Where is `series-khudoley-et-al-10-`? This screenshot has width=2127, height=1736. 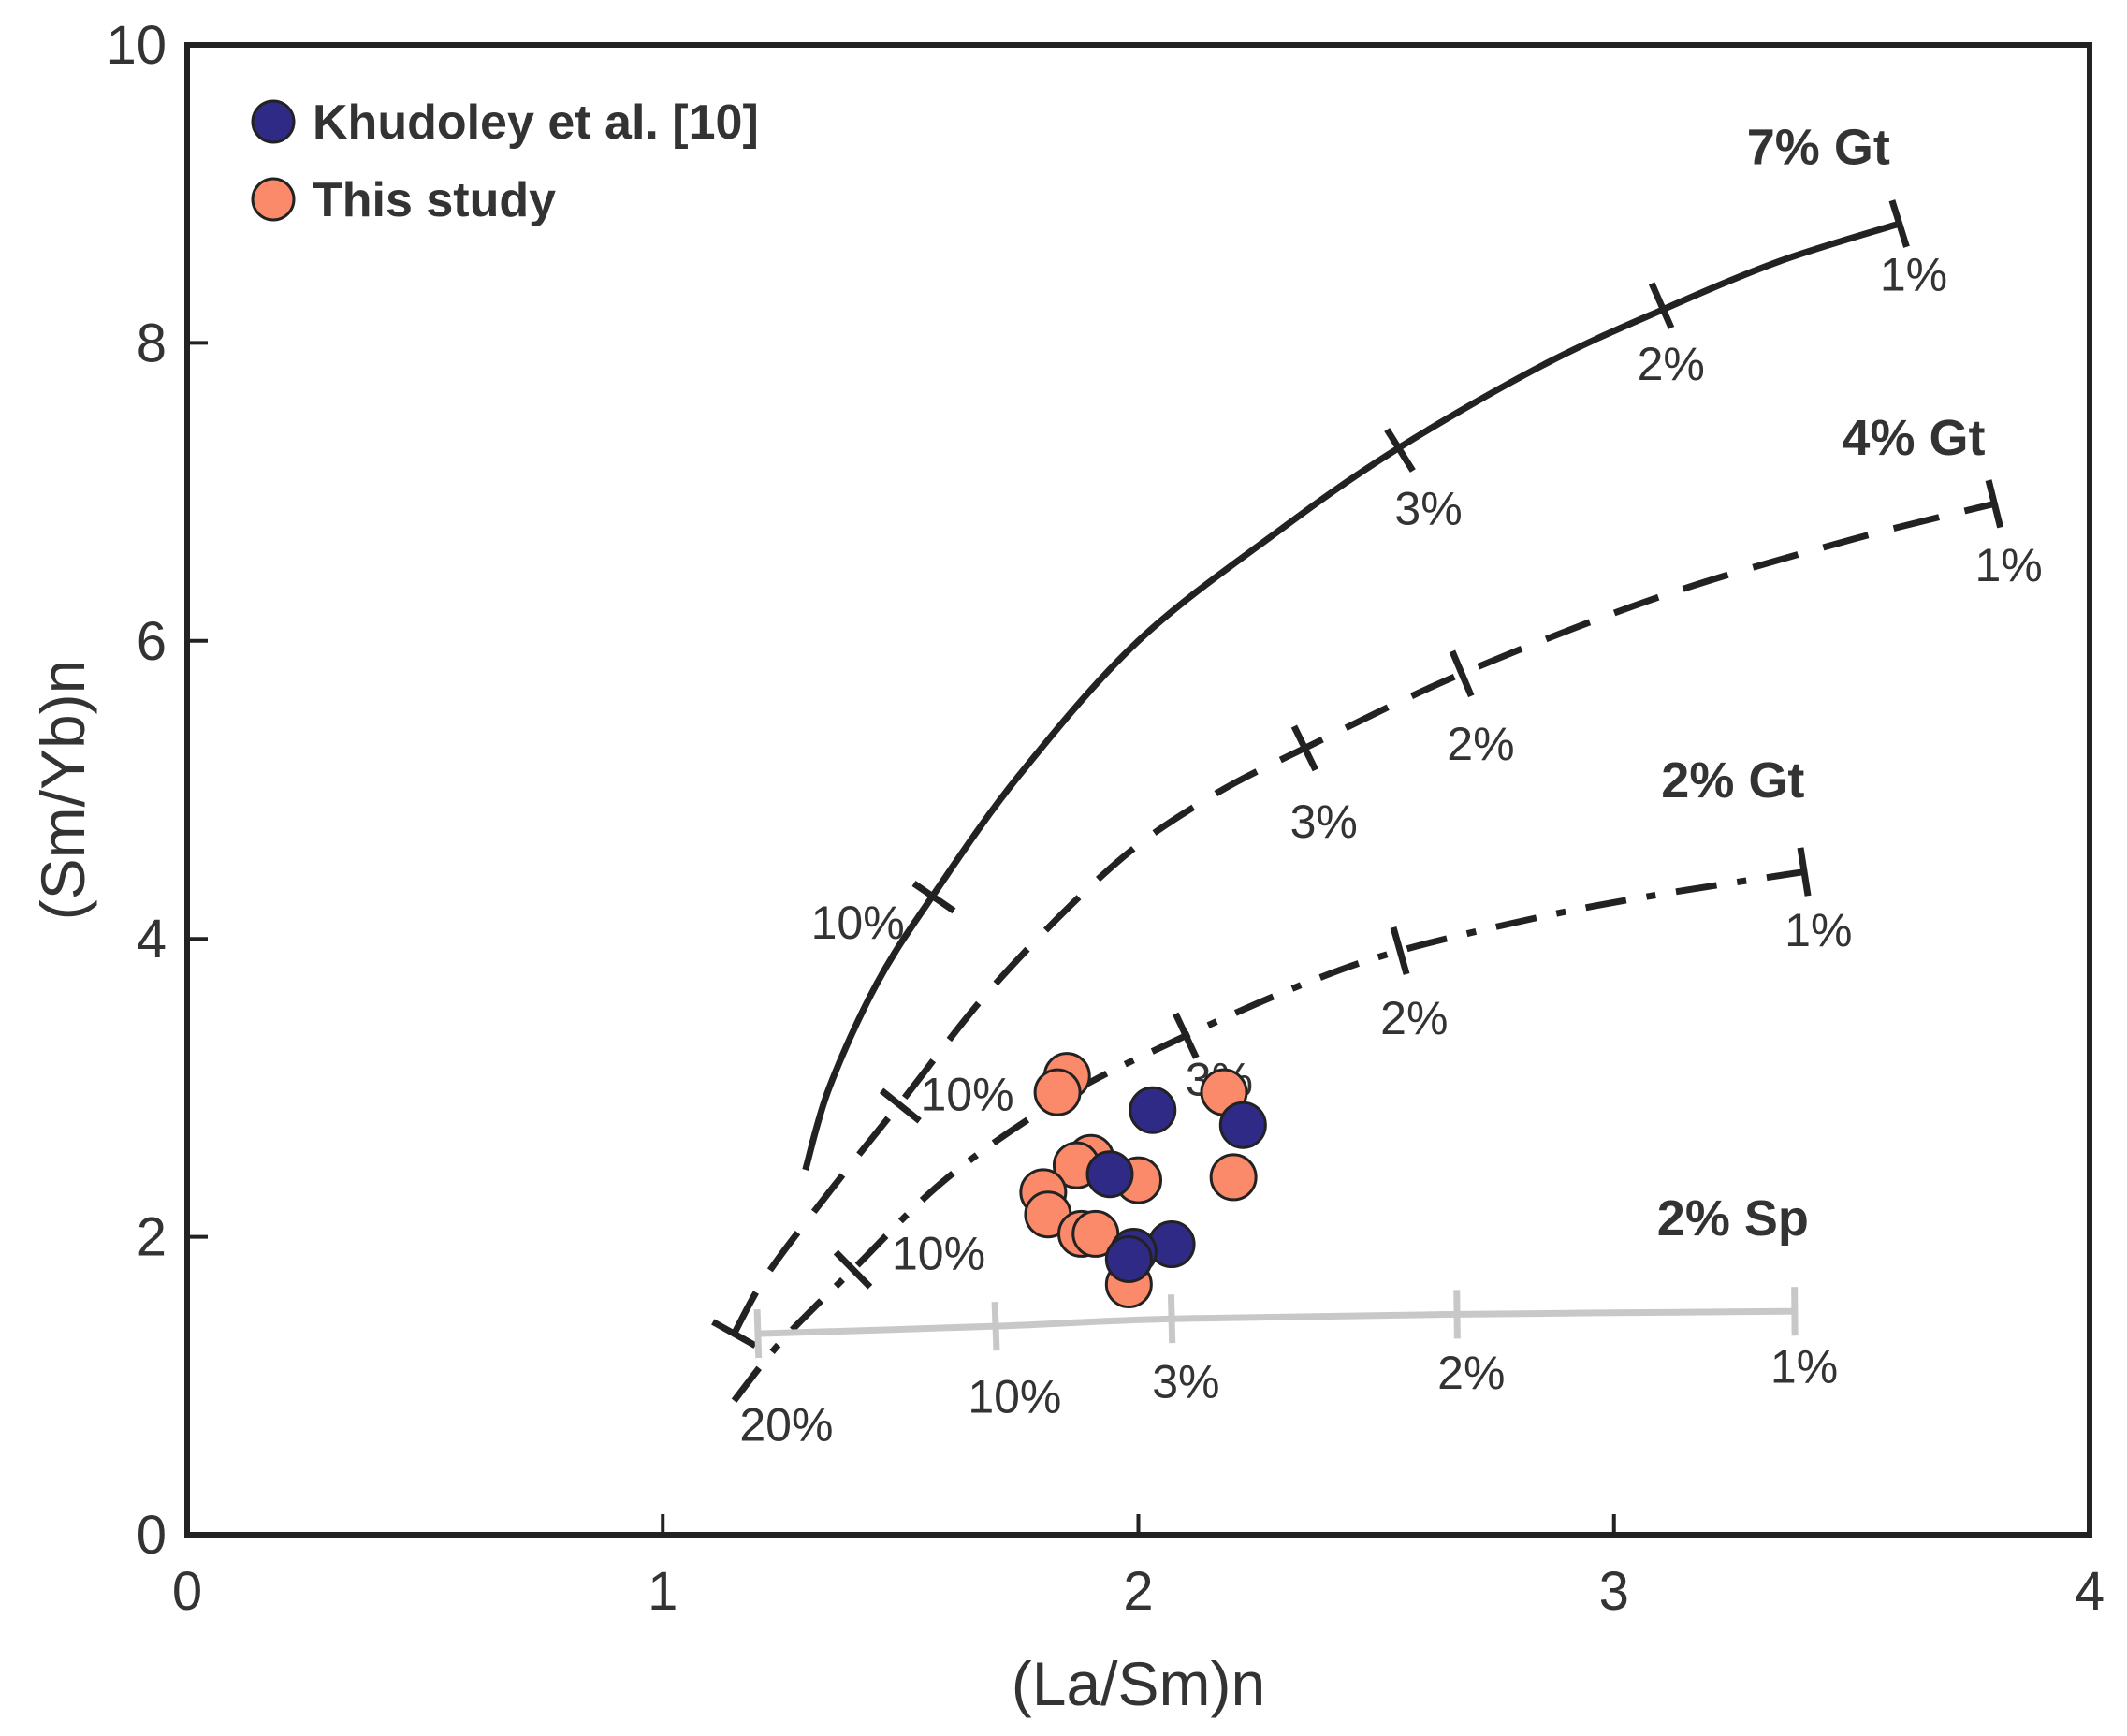 series-khudoley-et-al-10- is located at coordinates (1176, 1184).